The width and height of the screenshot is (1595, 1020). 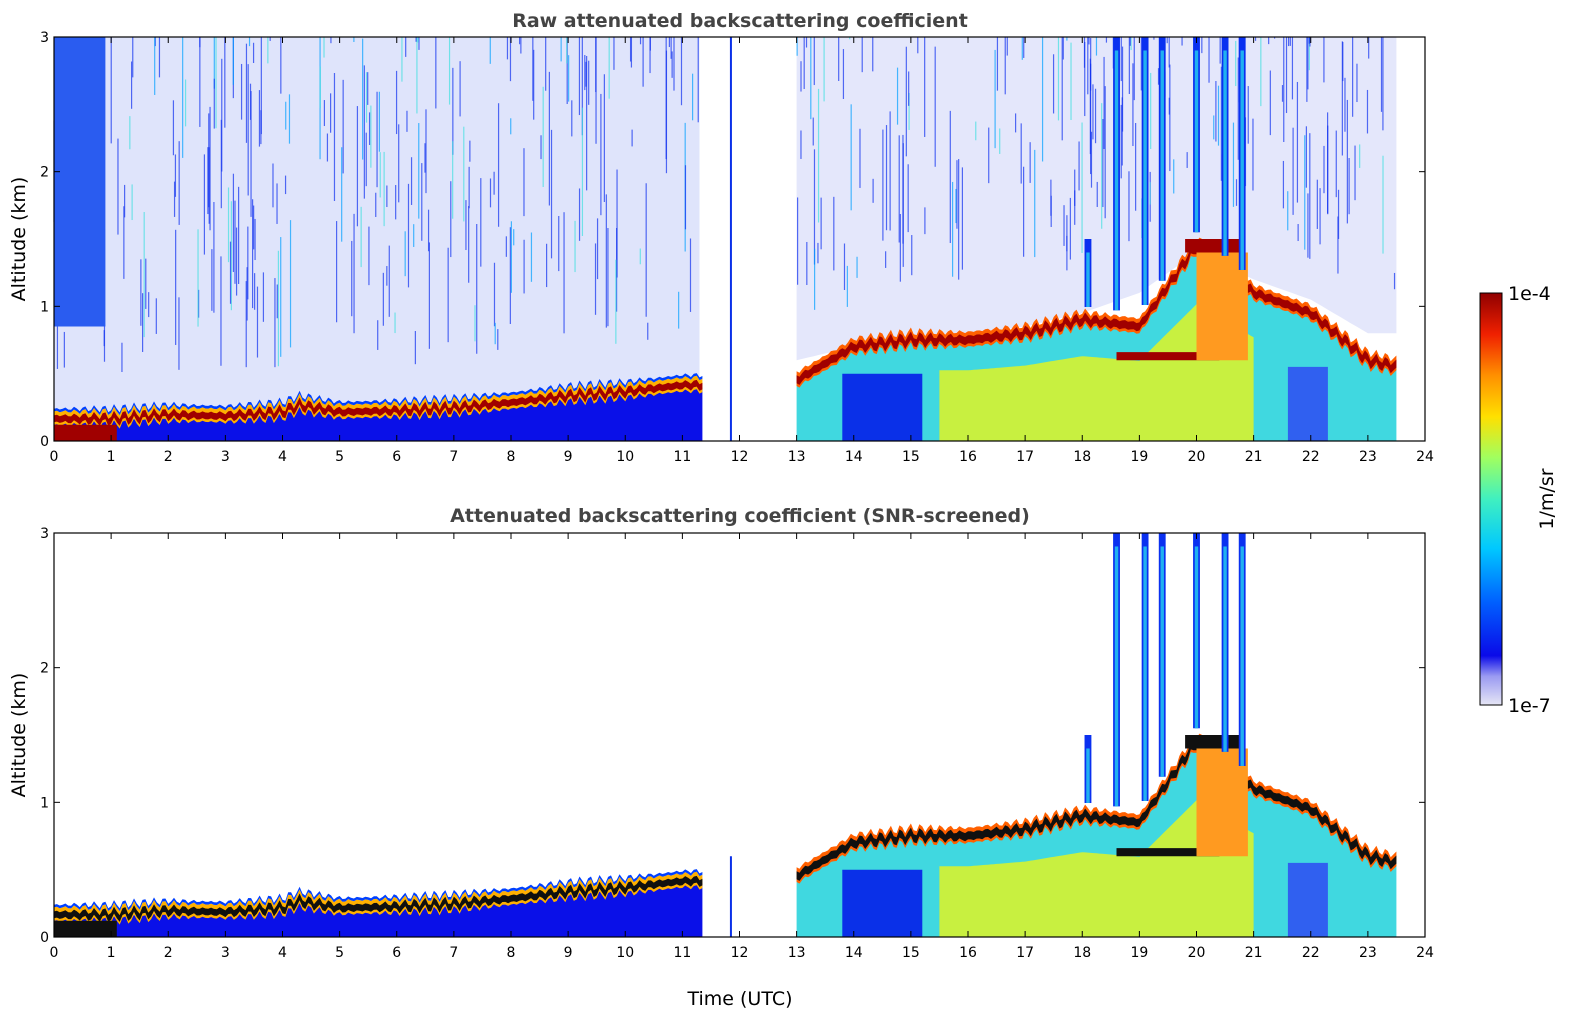 What do you see at coordinates (1547, 498) in the screenshot?
I see `colorbar-unit-label: 1/m/sr` at bounding box center [1547, 498].